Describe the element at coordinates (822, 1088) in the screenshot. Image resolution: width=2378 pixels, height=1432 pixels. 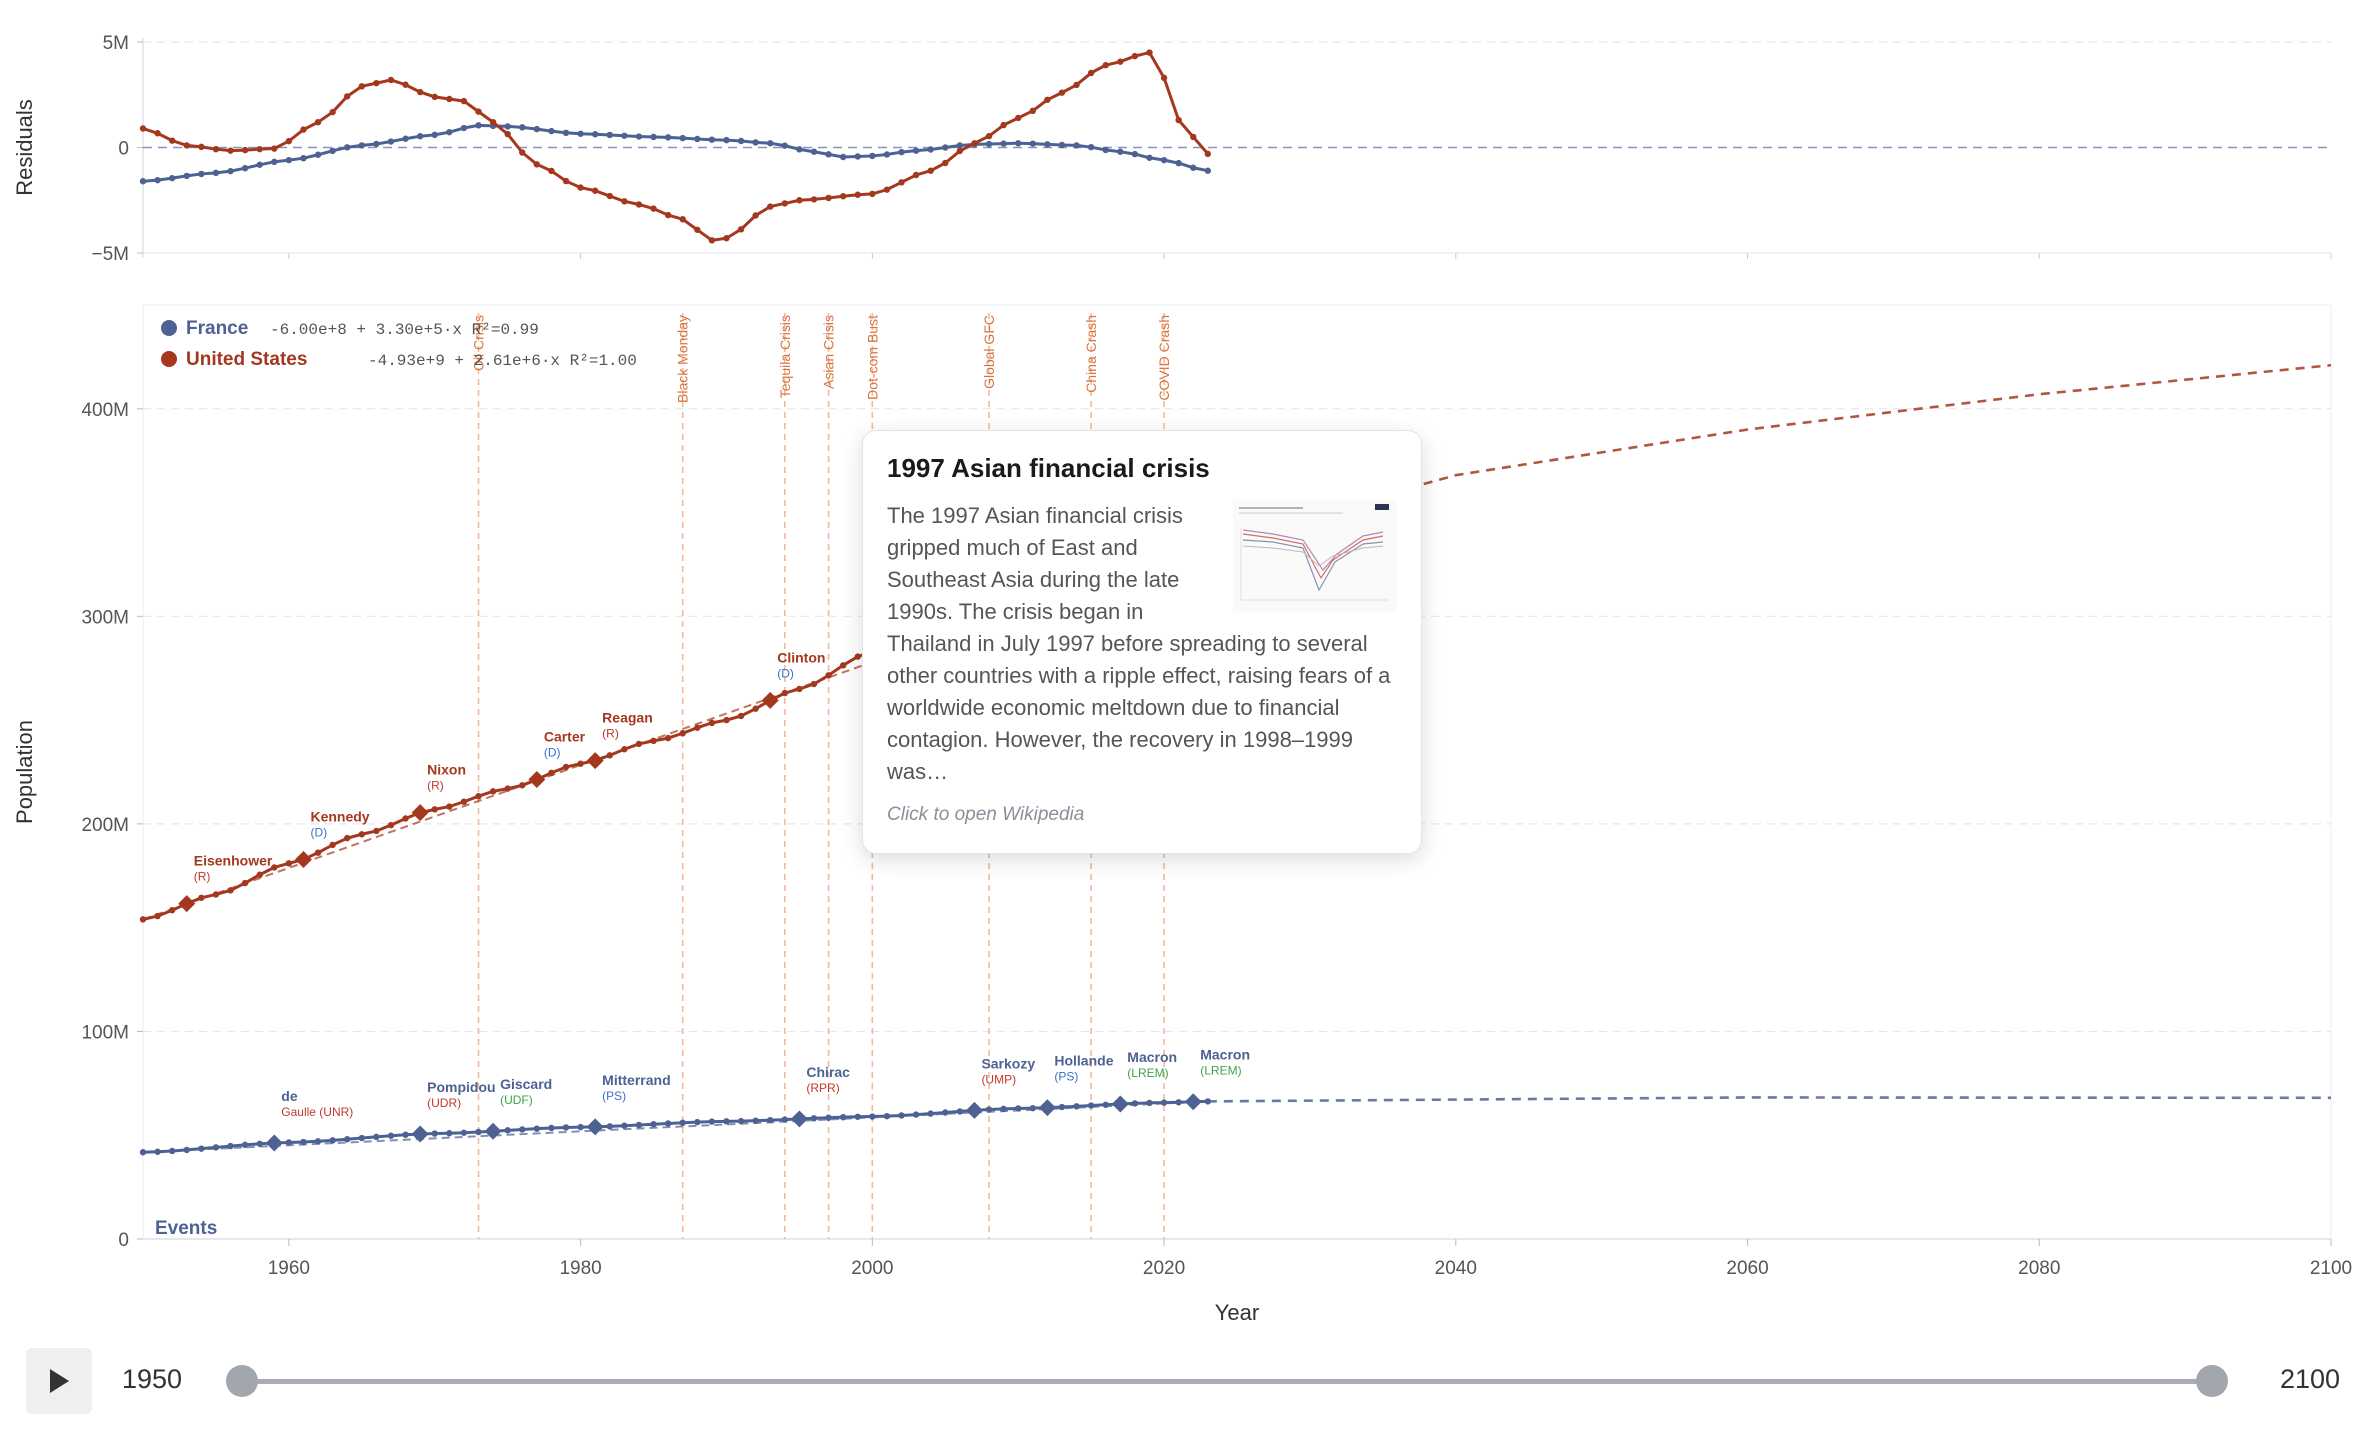
I see `president-party: (RPR)` at that location.